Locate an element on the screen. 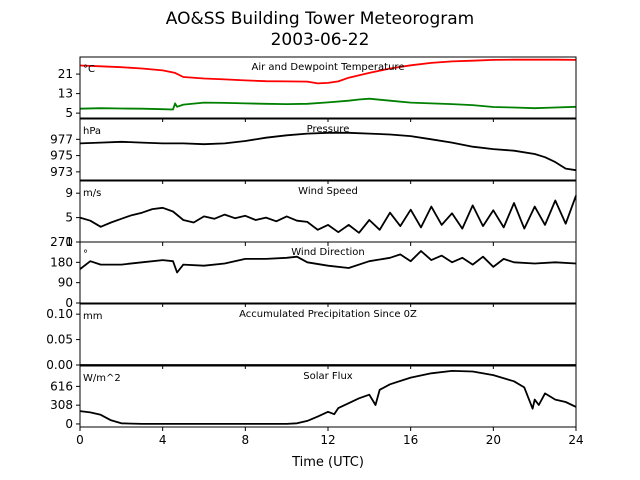 The width and height of the screenshot is (640, 480). panel-unit-label: hPa is located at coordinates (92, 131).